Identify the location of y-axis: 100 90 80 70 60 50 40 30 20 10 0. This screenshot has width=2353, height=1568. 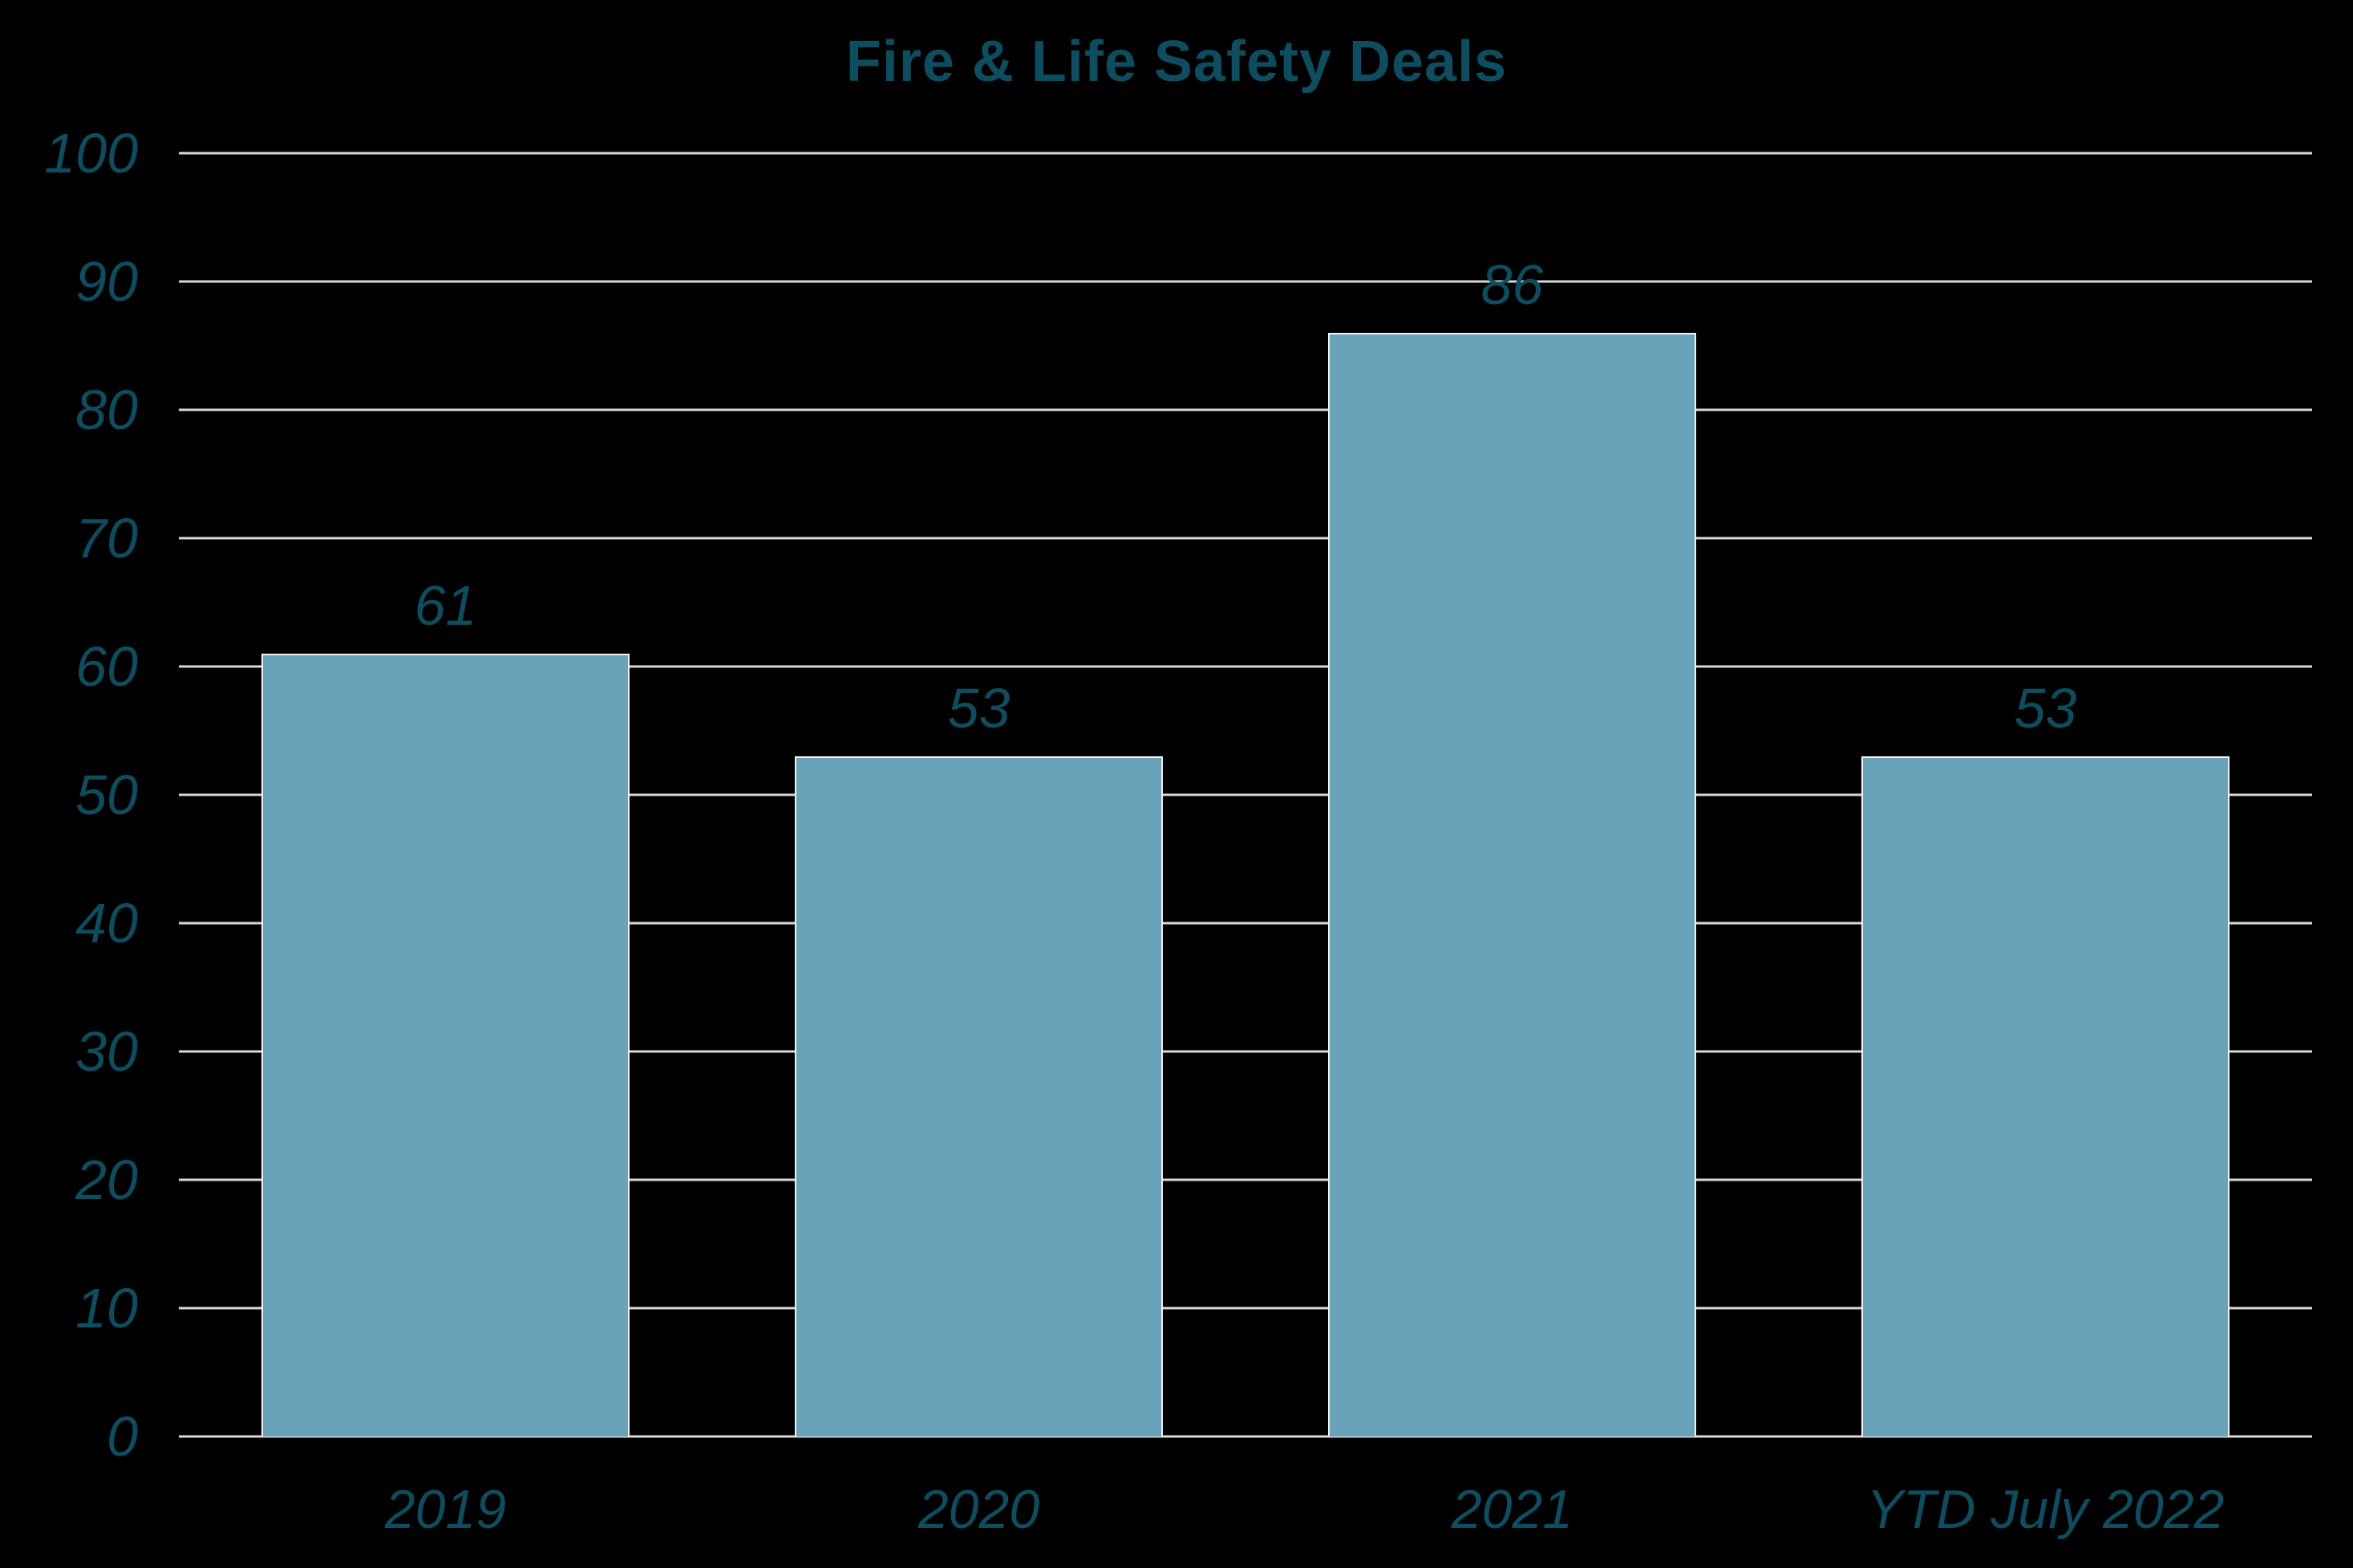
(69, 795).